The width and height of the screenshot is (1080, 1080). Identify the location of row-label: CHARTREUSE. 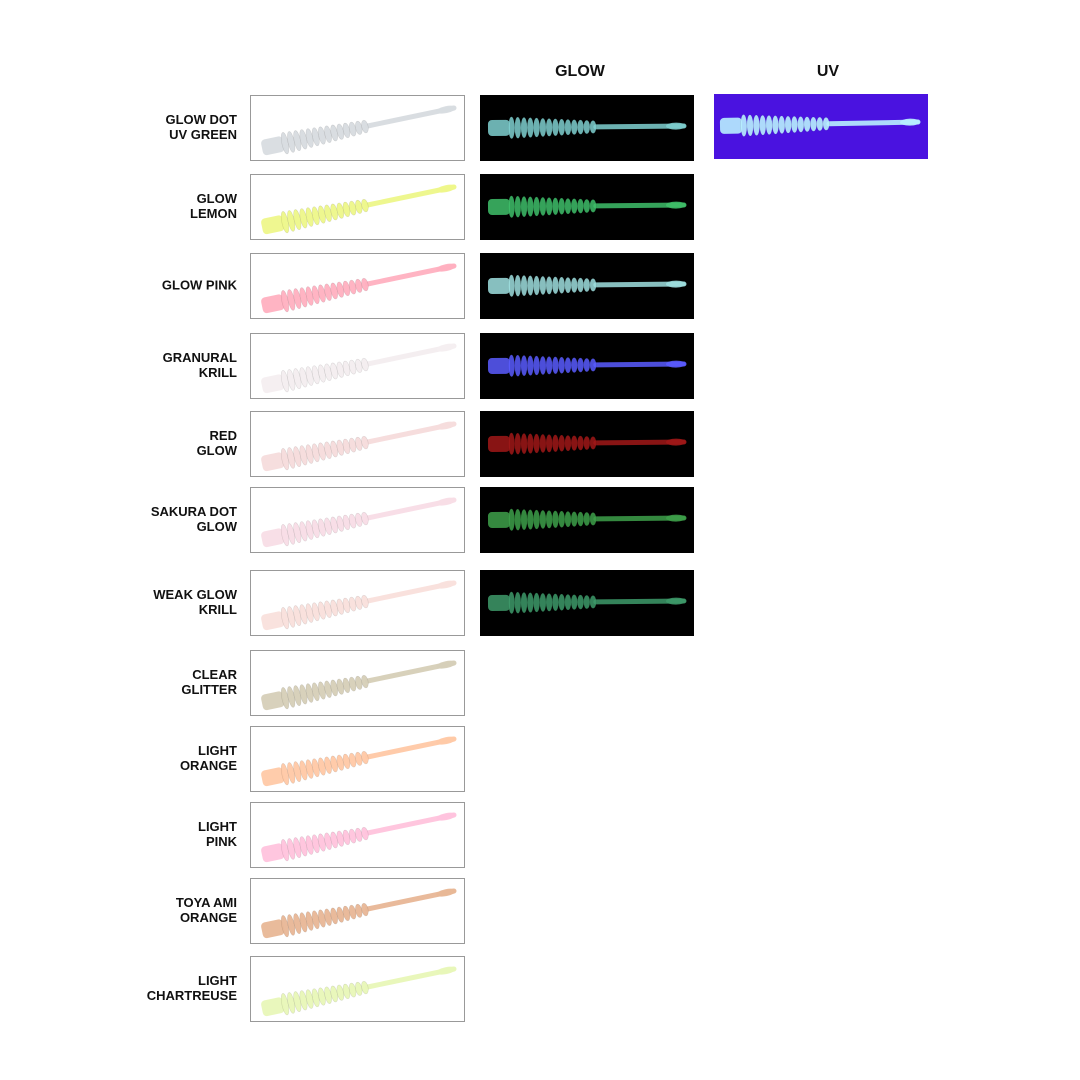
(192, 995).